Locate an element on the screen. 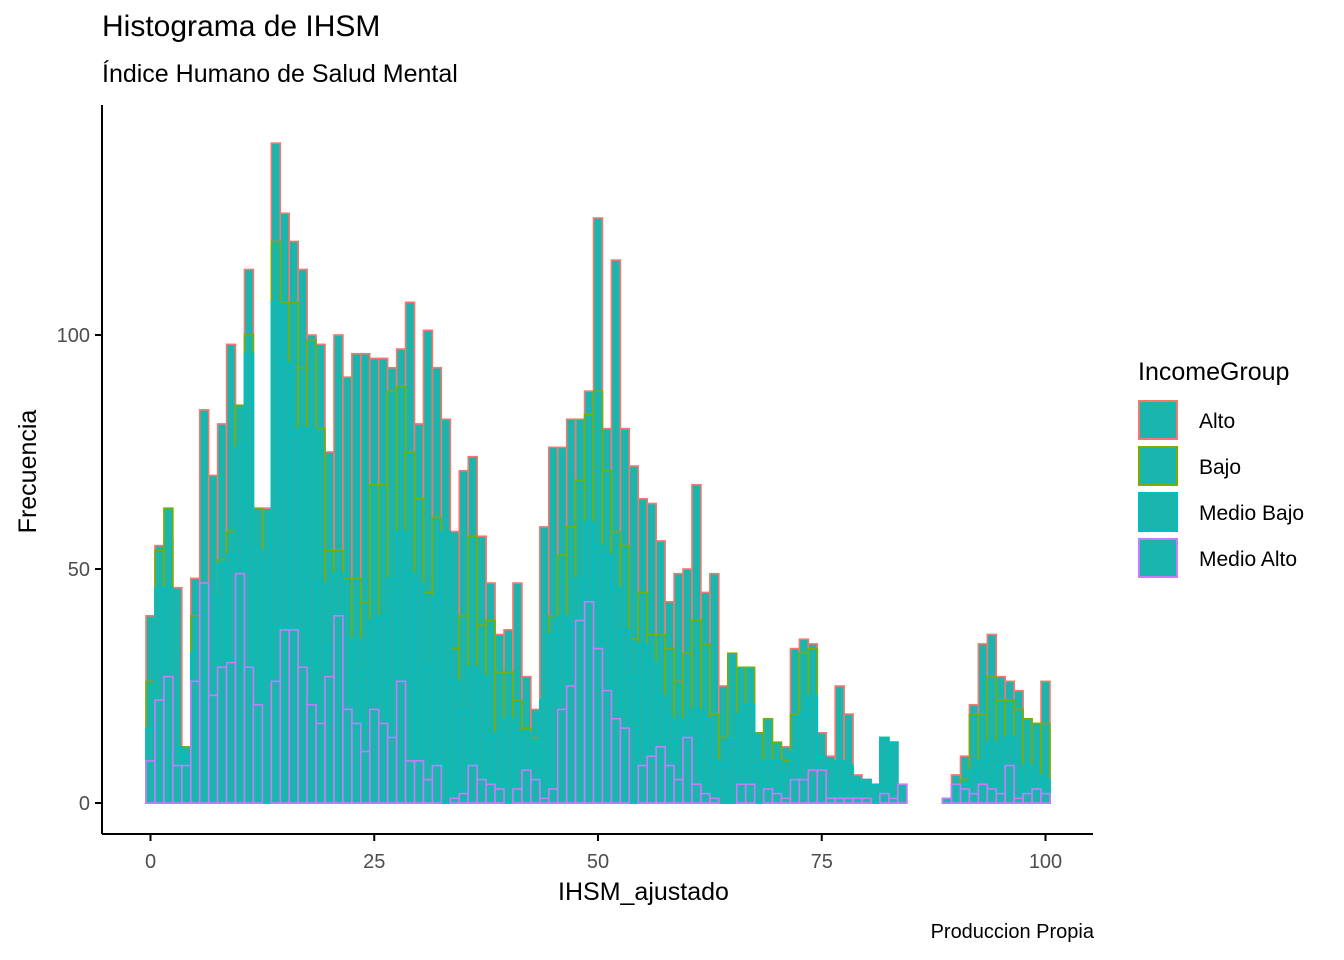 This screenshot has height=960, width=1344. chart-caption: Produccion Propia is located at coordinates (1012, 932).